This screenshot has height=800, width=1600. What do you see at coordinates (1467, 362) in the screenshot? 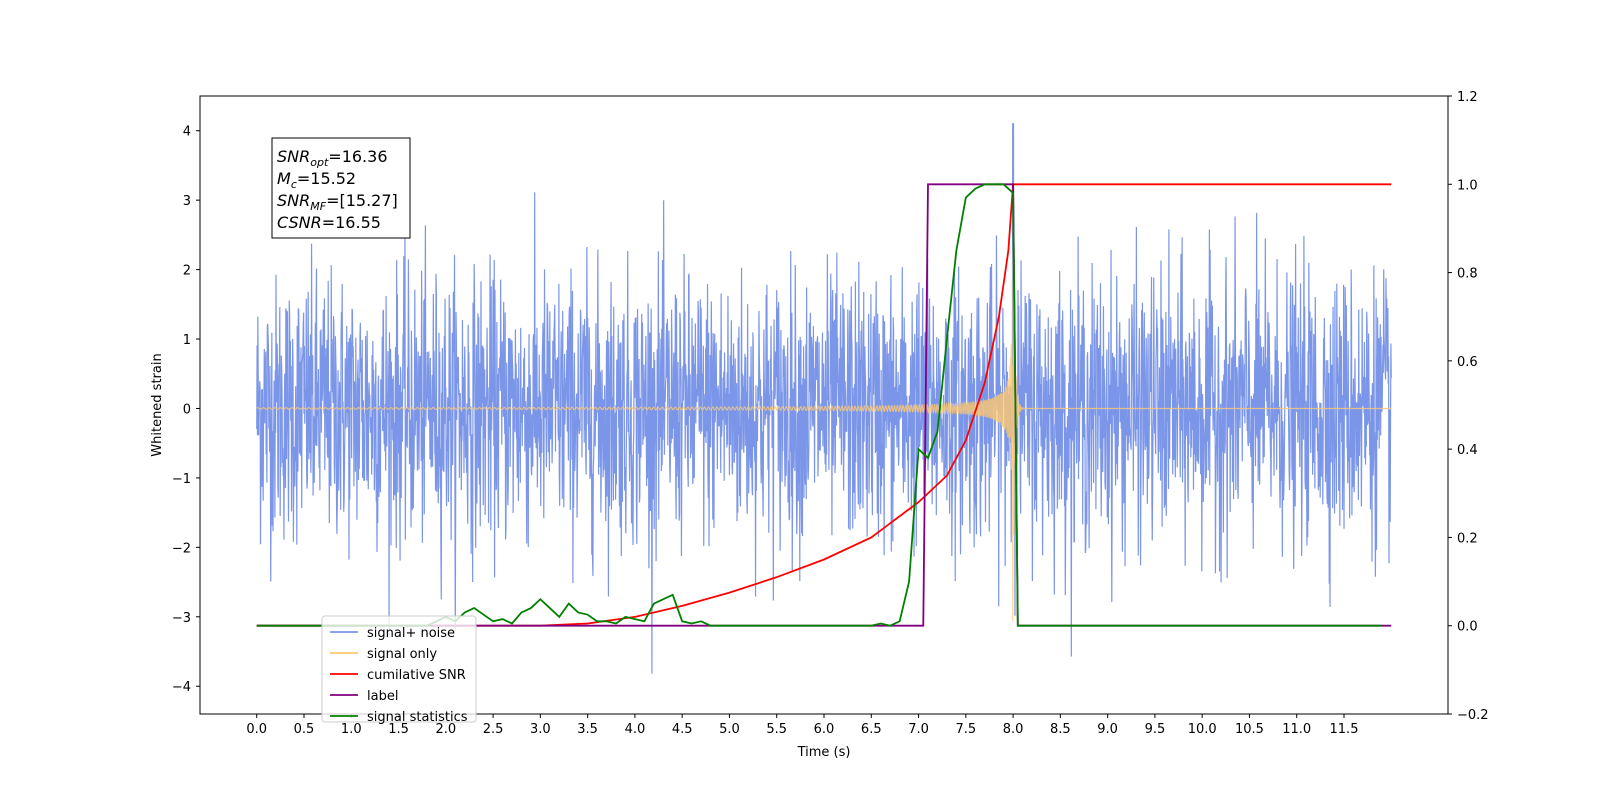
I see `y2-tick-label: 0.6` at bounding box center [1467, 362].